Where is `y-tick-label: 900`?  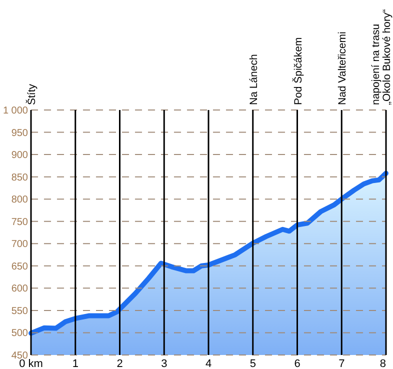 y-tick-label: 900 is located at coordinates (19, 156).